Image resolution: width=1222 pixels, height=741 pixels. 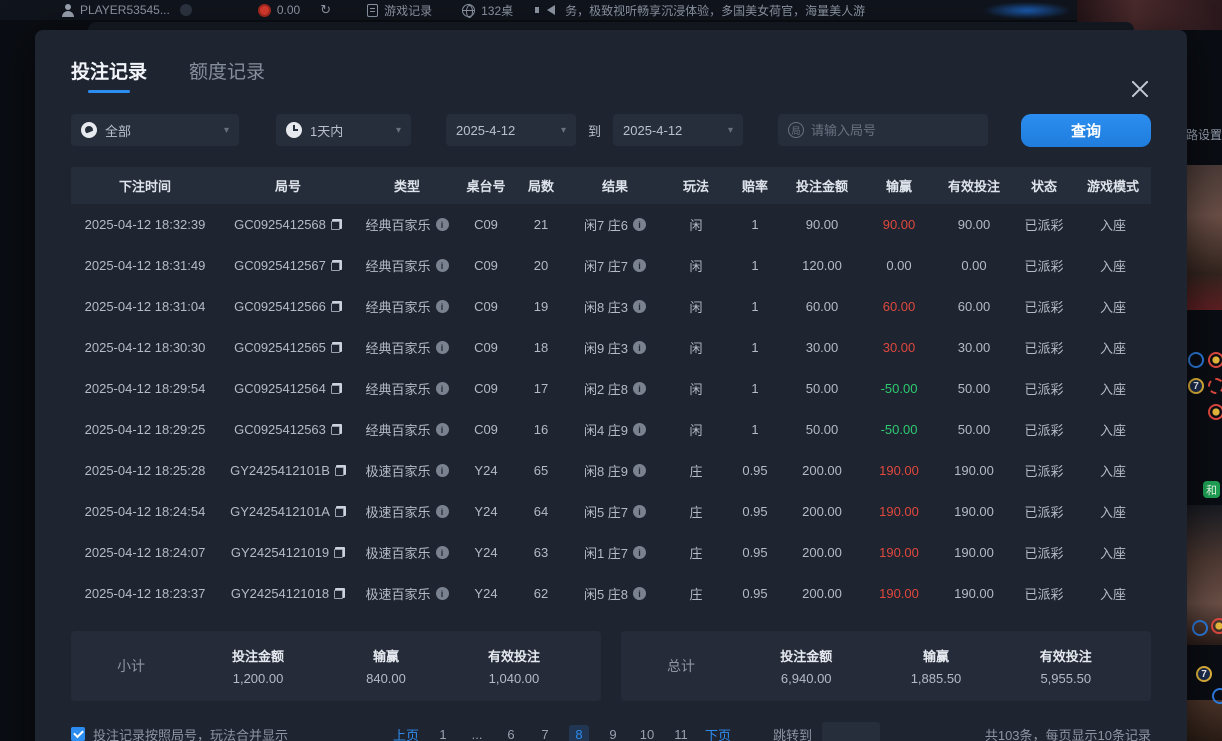 I want to click on road-bead-red, so click(x=1215, y=360).